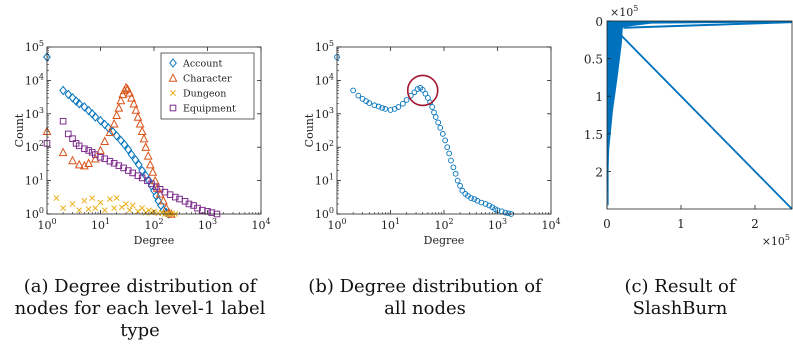  What do you see at coordinates (336, 224) in the screenshot?
I see `chart-b-x-tick-label: 10⁰` at bounding box center [336, 224].